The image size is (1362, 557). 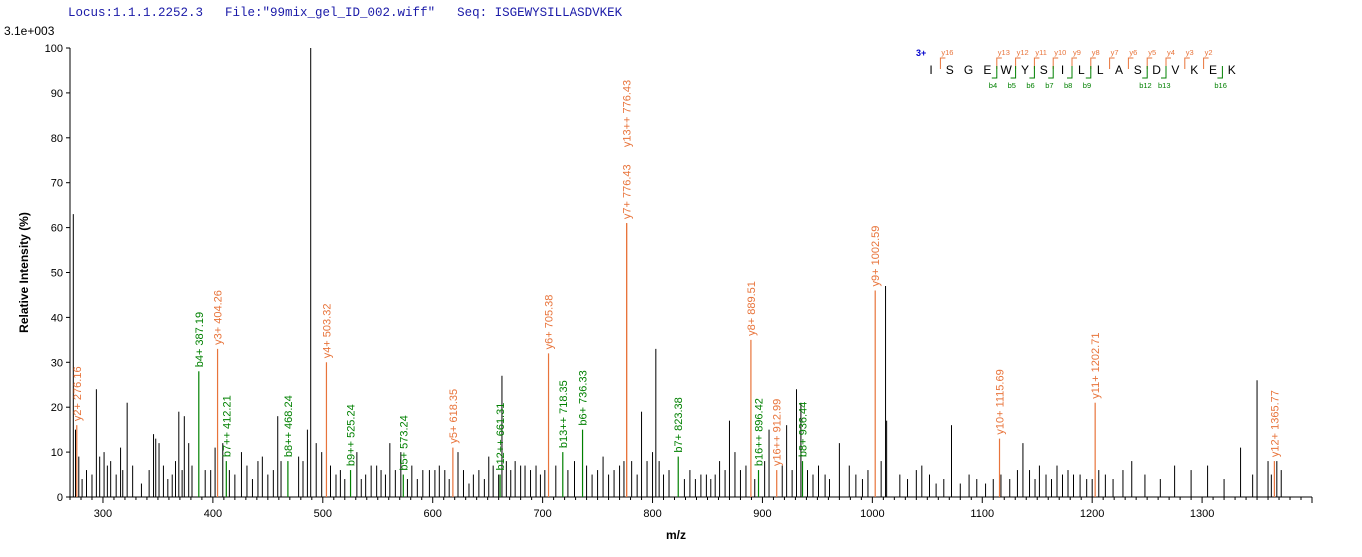 I want to click on residue: A, so click(x=1119, y=70).